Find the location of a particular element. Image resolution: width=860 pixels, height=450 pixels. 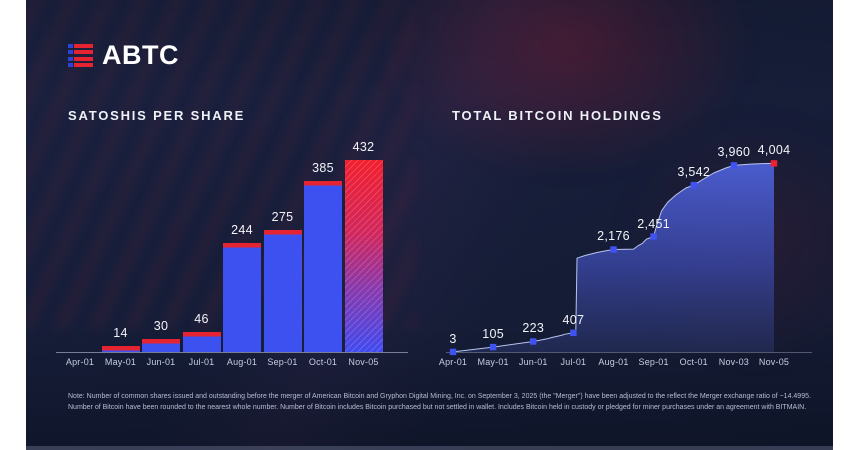

bar-tick-label: Jul-01 is located at coordinates (201, 362).